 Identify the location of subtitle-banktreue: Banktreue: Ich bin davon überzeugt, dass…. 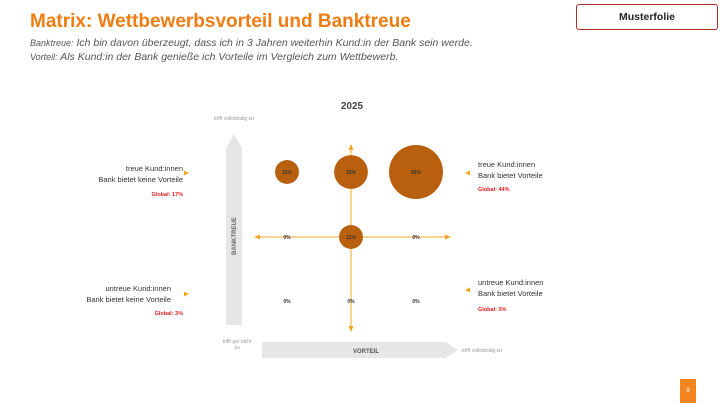
(251, 43).